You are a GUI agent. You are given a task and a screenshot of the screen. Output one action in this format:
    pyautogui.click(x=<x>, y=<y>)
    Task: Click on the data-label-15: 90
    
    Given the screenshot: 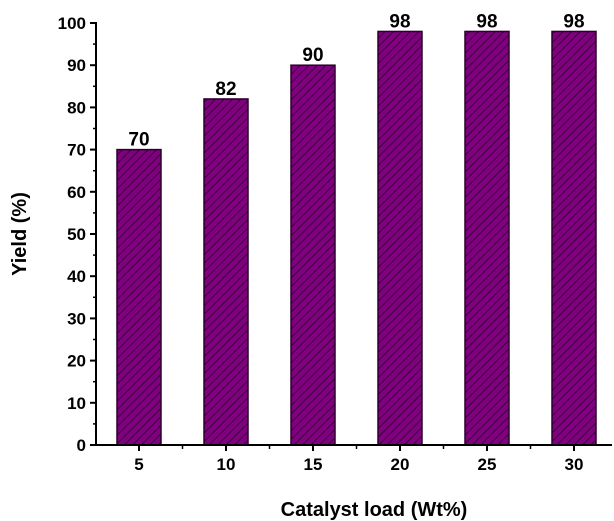 What is the action you would take?
    pyautogui.click(x=312, y=55)
    